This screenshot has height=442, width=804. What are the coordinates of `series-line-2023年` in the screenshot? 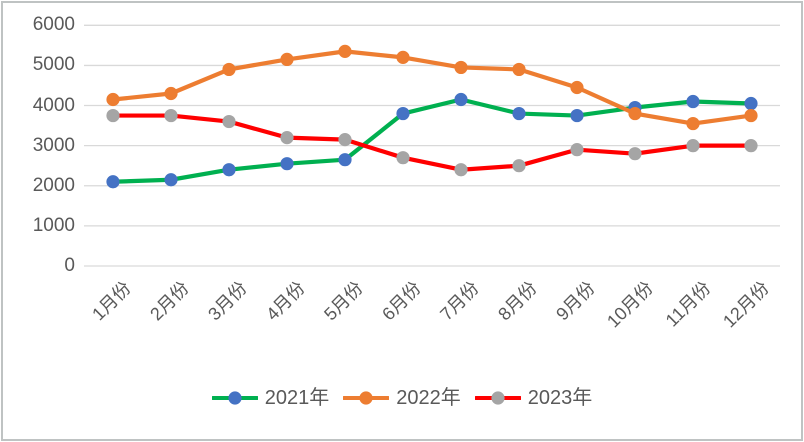 It's located at (432, 142).